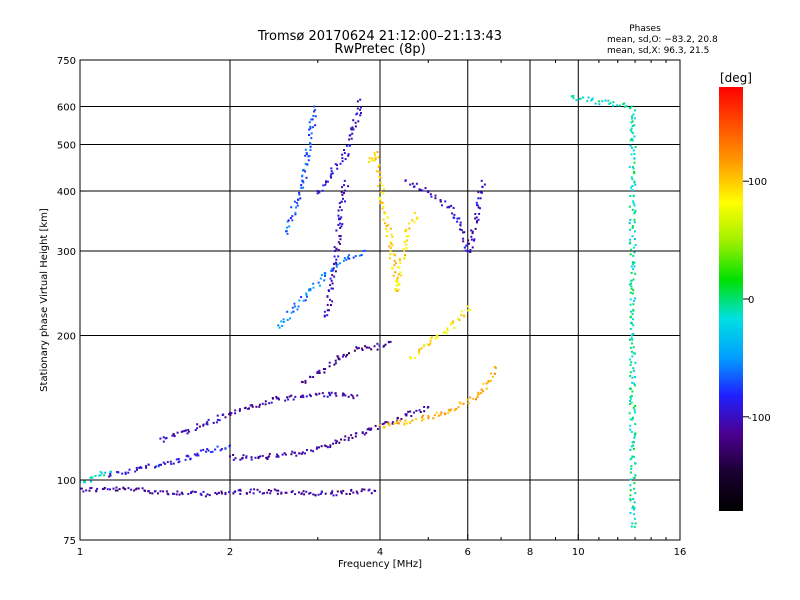 Image resolution: width=800 pixels, height=600 pixels. Describe the element at coordinates (438, 397) in the screenshot. I see `trace` at that location.